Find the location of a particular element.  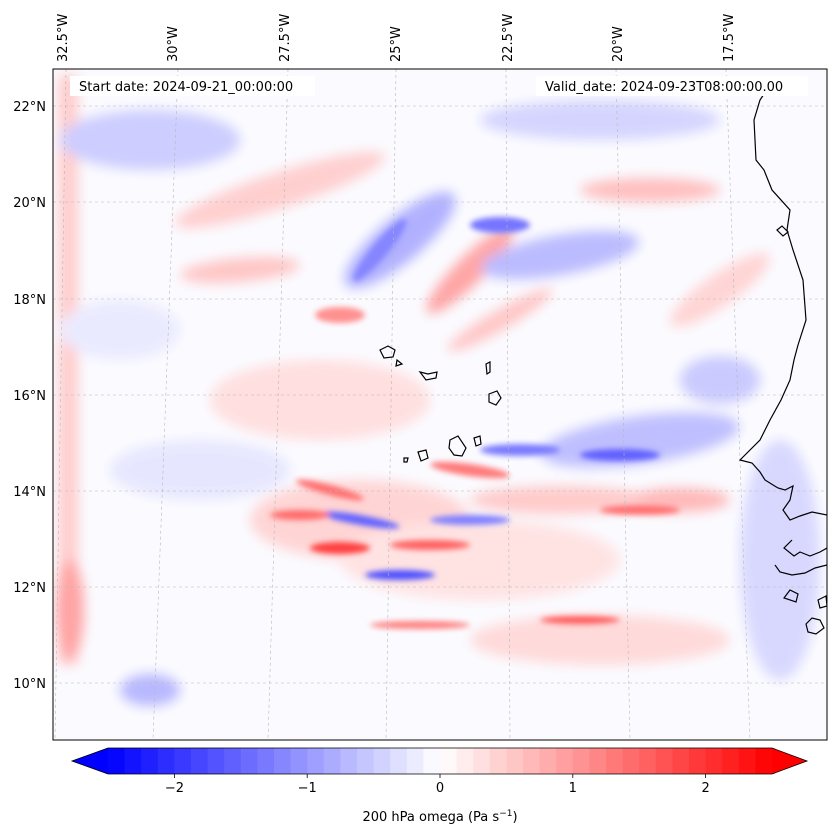

meridian-32-5w is located at coordinates (60, 404).